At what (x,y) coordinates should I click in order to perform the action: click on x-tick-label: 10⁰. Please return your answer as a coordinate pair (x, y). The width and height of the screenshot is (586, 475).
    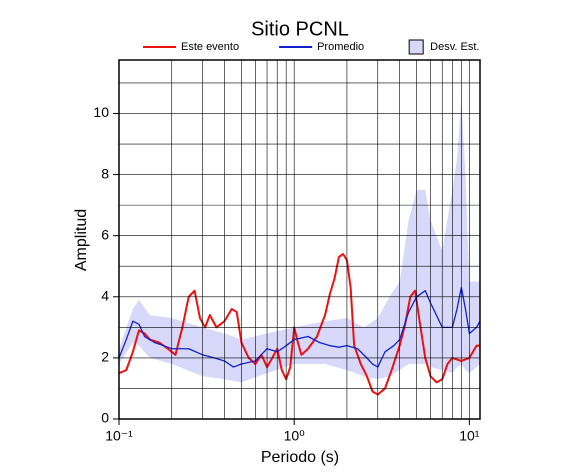
    Looking at the image, I should click on (295, 436).